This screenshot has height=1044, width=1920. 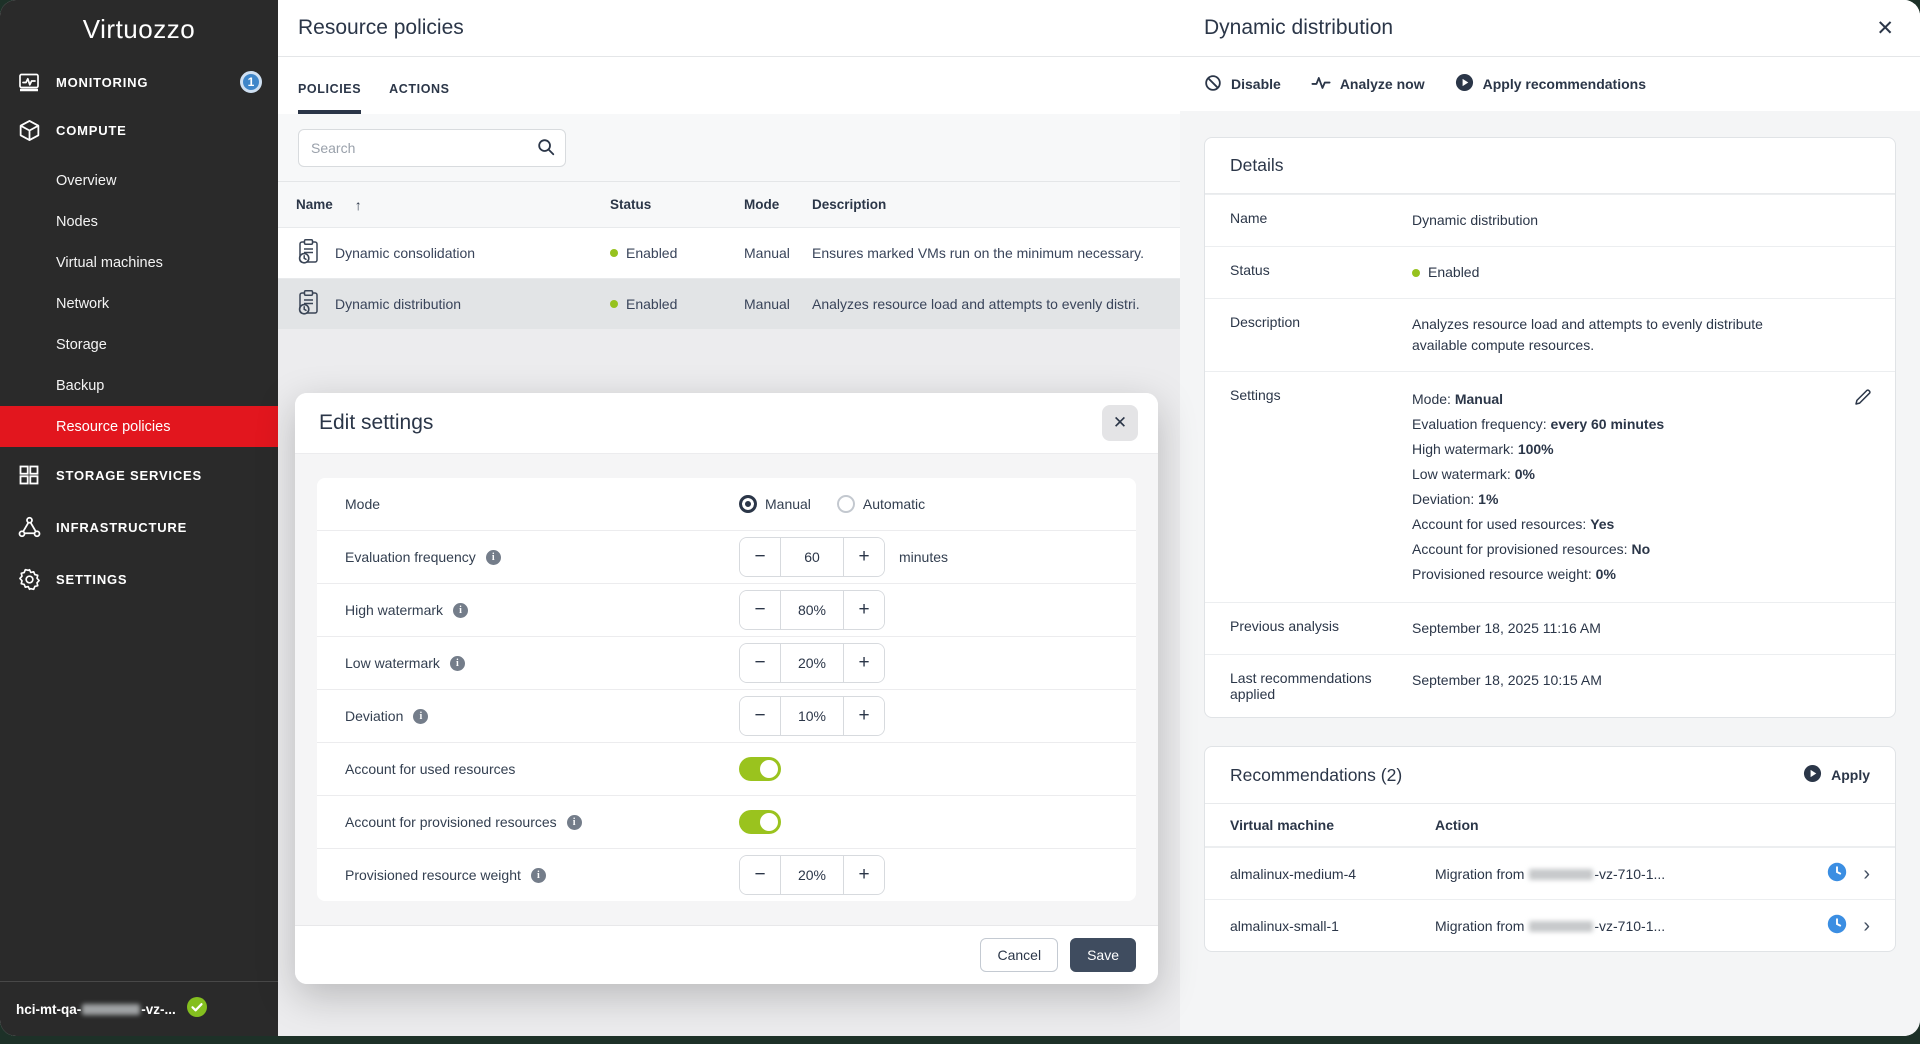 What do you see at coordinates (767, 253) in the screenshot?
I see `mode-text: Manual` at bounding box center [767, 253].